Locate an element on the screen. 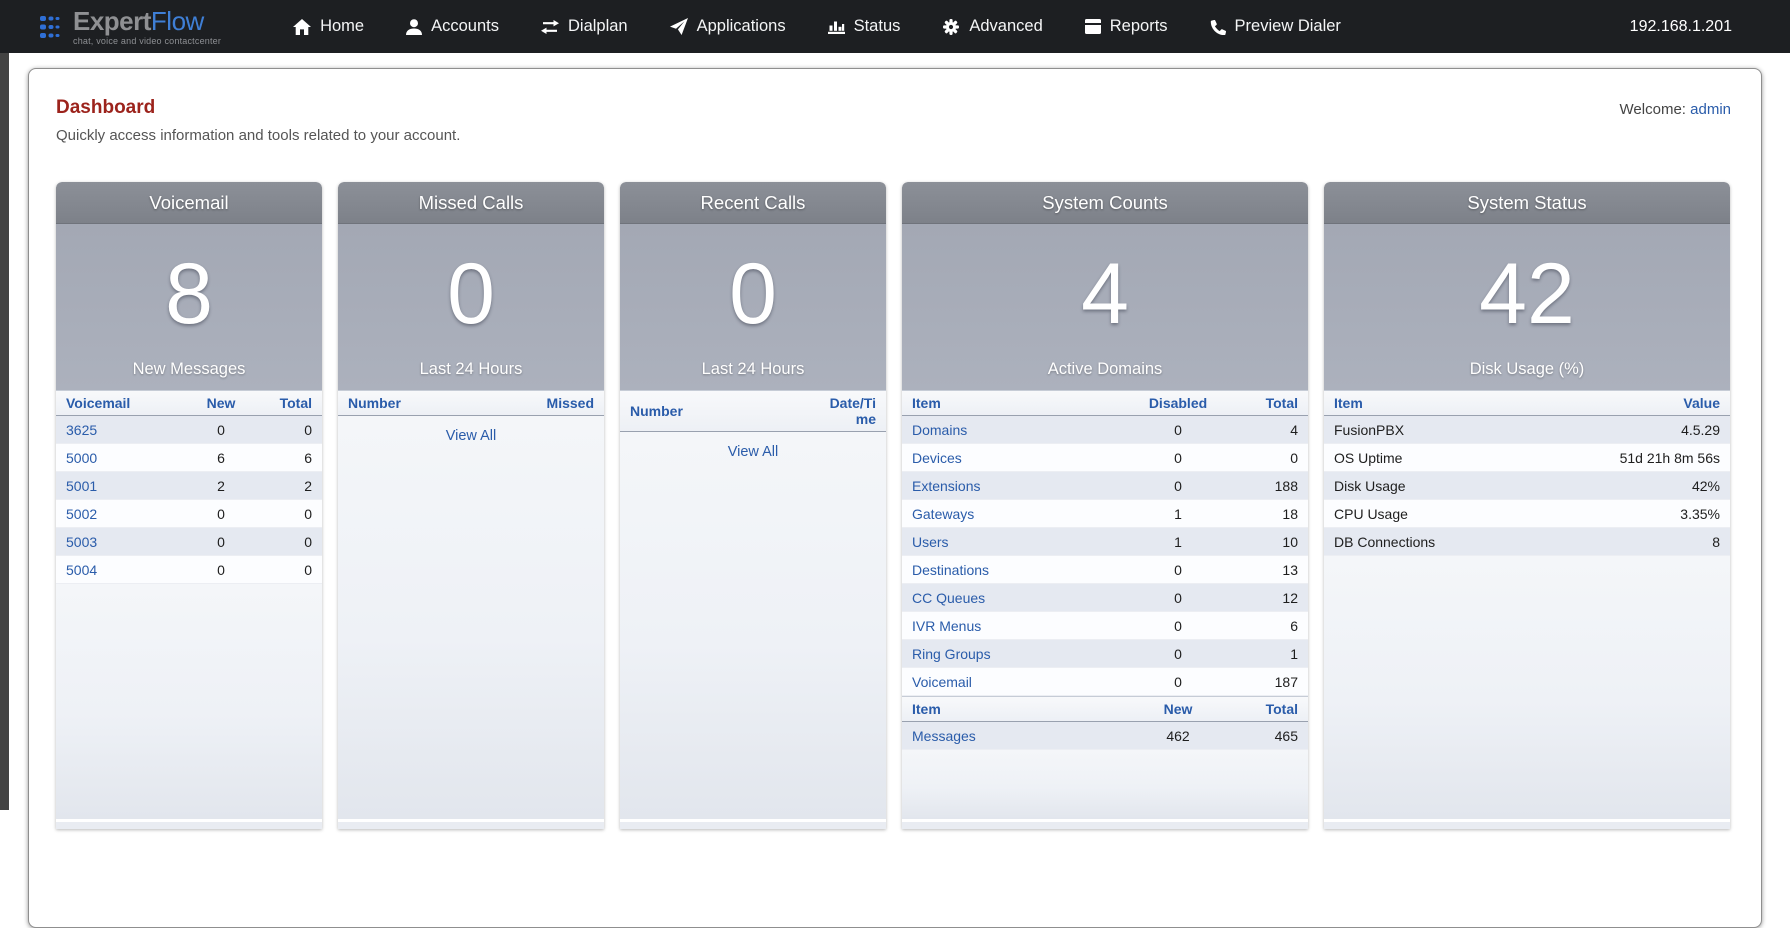 This screenshot has height=928, width=1790. table-row: 5002 0 0 is located at coordinates (189, 514).